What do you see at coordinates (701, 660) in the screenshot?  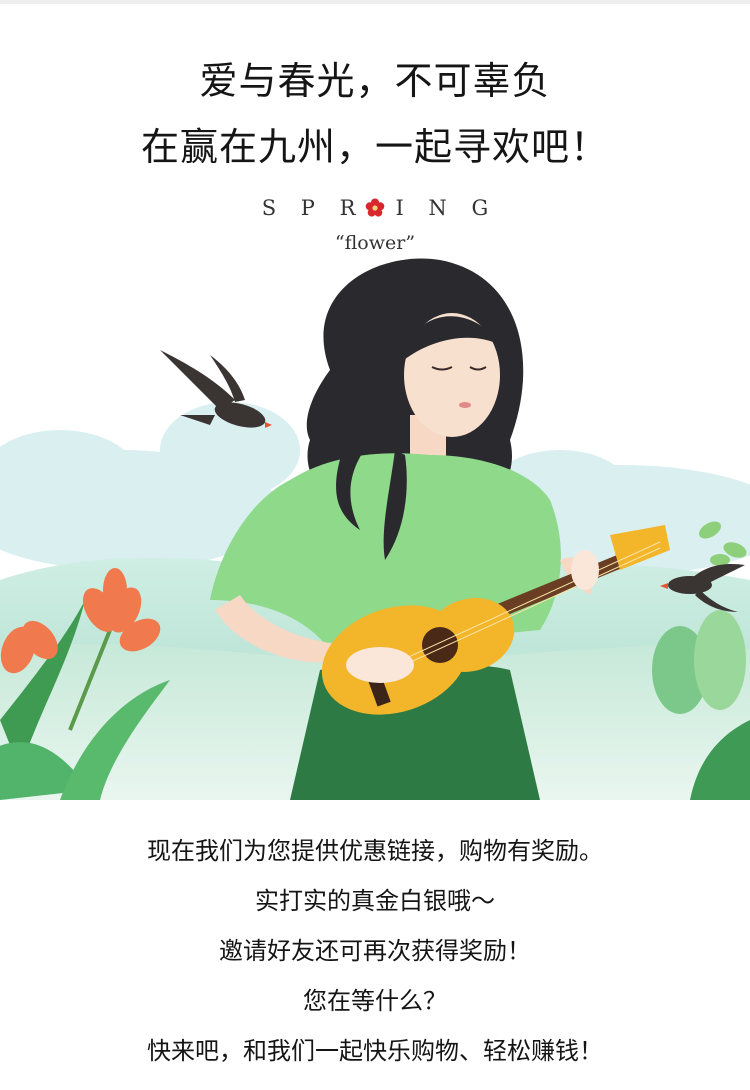 I see `right-plants` at bounding box center [701, 660].